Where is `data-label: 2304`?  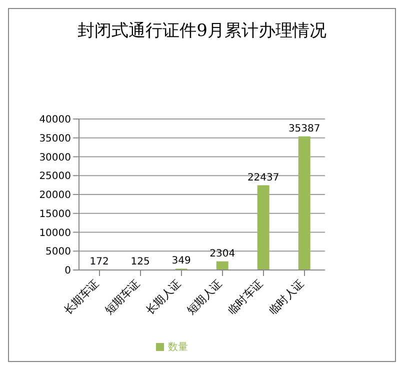
data-label: 2304 is located at coordinates (223, 254).